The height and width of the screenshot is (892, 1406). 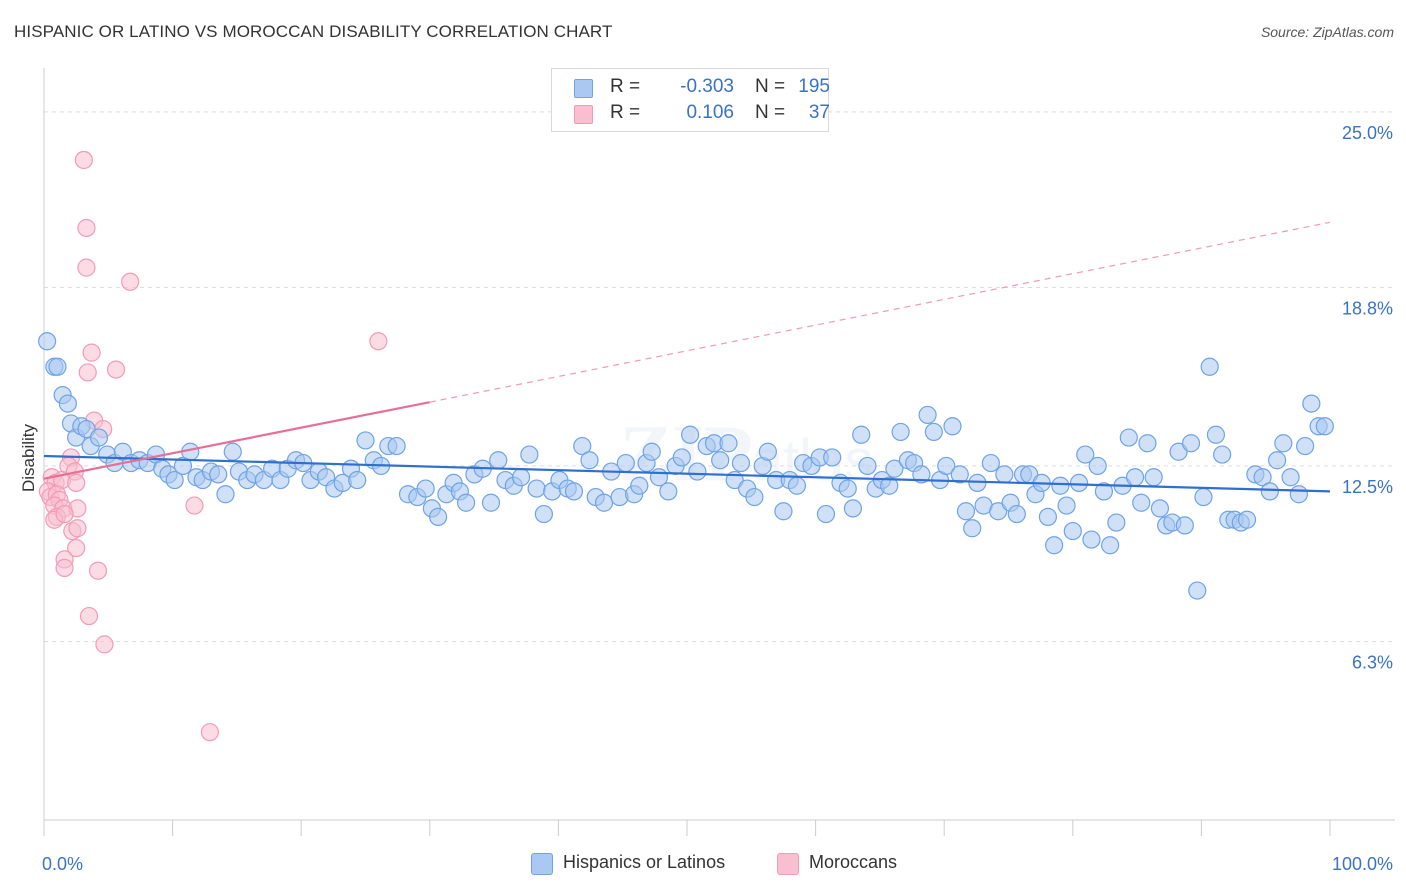 What do you see at coordinates (853, 862) in the screenshot?
I see `bottom-legend-label-moroccan: Moroccans` at bounding box center [853, 862].